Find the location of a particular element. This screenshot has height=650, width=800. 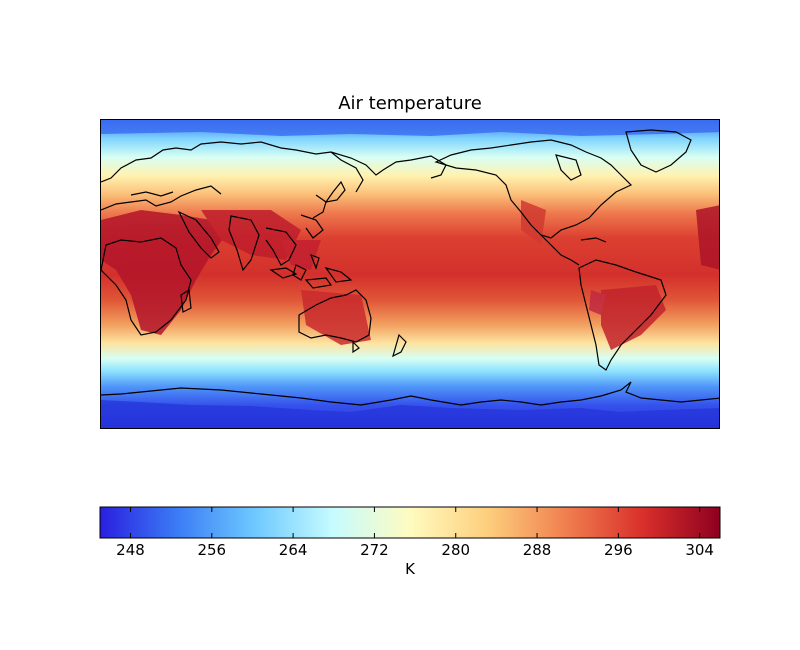

colorbar-ticks is located at coordinates (415, 522).